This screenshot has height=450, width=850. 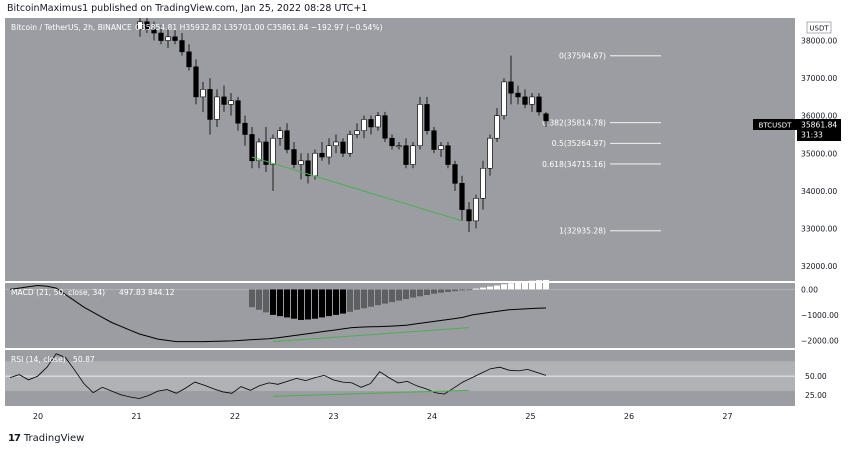 What do you see at coordinates (14, 438) in the screenshot?
I see `tradingview-logo-icon: 17` at bounding box center [14, 438].